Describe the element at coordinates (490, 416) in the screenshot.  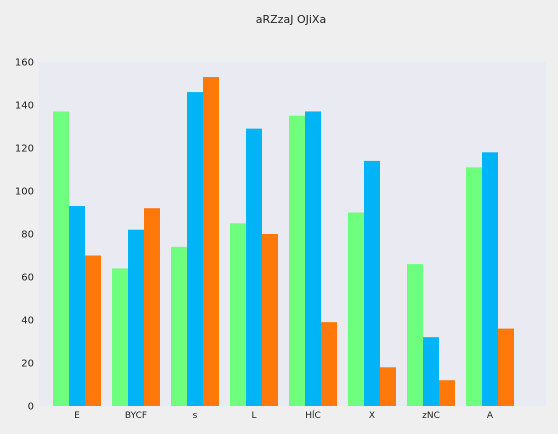
I see `x-tick-label: A` at that location.